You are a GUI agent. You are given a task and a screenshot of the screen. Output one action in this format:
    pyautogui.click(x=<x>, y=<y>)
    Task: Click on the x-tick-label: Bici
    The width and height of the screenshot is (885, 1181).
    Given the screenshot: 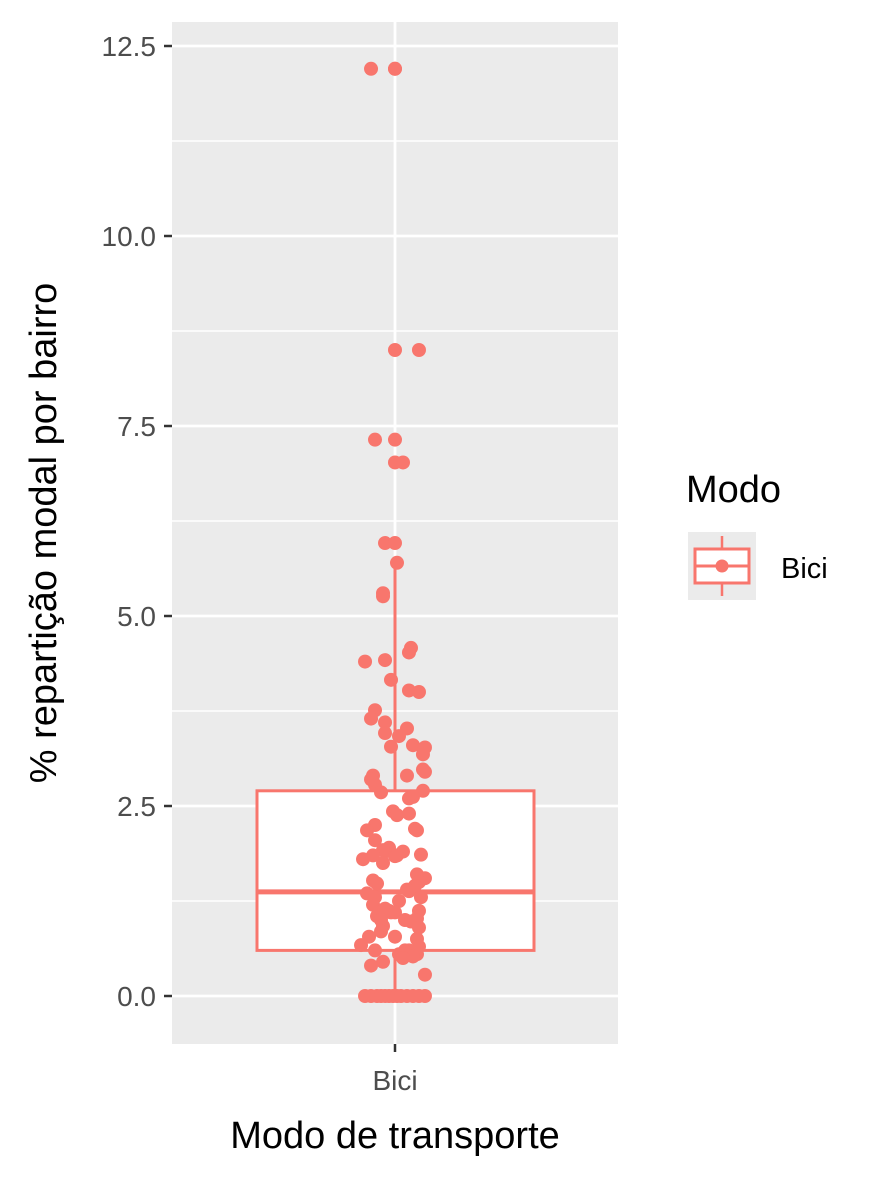 What is the action you would take?
    pyautogui.click(x=394, y=1080)
    